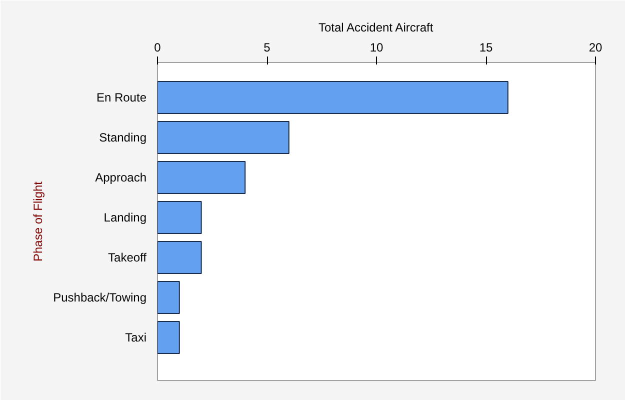  Describe the element at coordinates (100, 297) in the screenshot. I see `y-tick-label: Pushback/Towing` at that location.